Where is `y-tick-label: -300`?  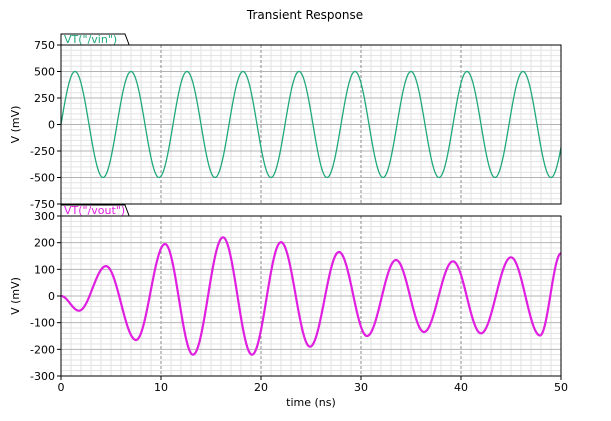 y-tick-label: -300 is located at coordinates (42, 376).